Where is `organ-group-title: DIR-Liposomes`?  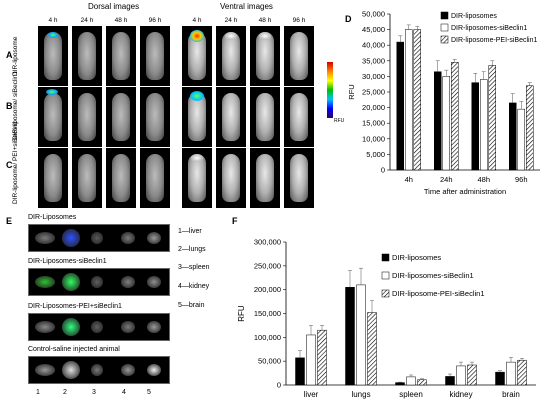
organ-group-title: DIR-Liposomes is located at coordinates (52, 217).